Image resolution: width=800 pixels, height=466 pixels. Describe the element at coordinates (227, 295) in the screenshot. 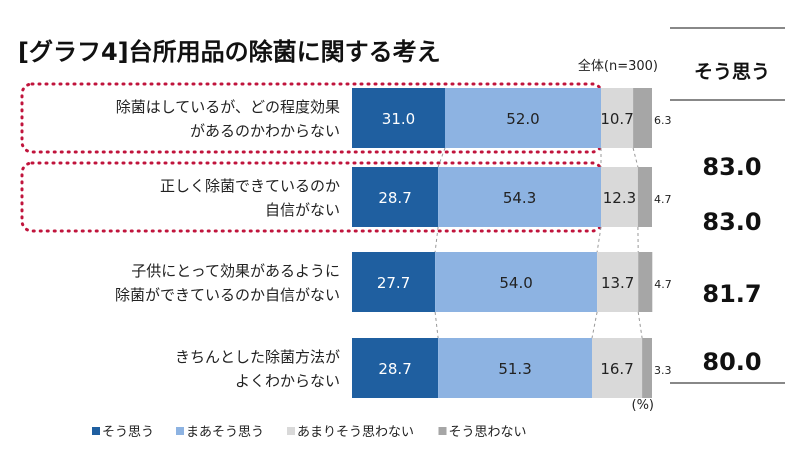

I see `category-label: 除菌ができているのか自信がない` at that location.